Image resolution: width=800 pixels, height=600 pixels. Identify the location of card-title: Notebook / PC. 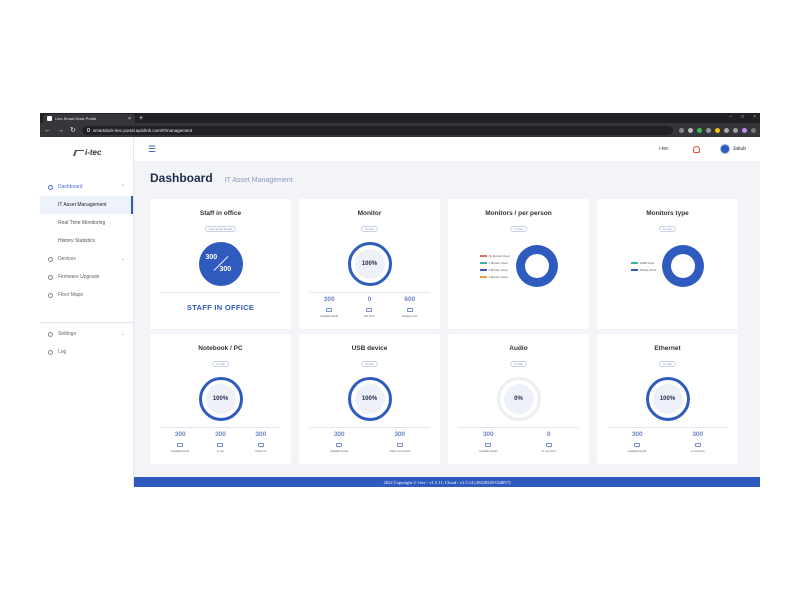
(220, 348).